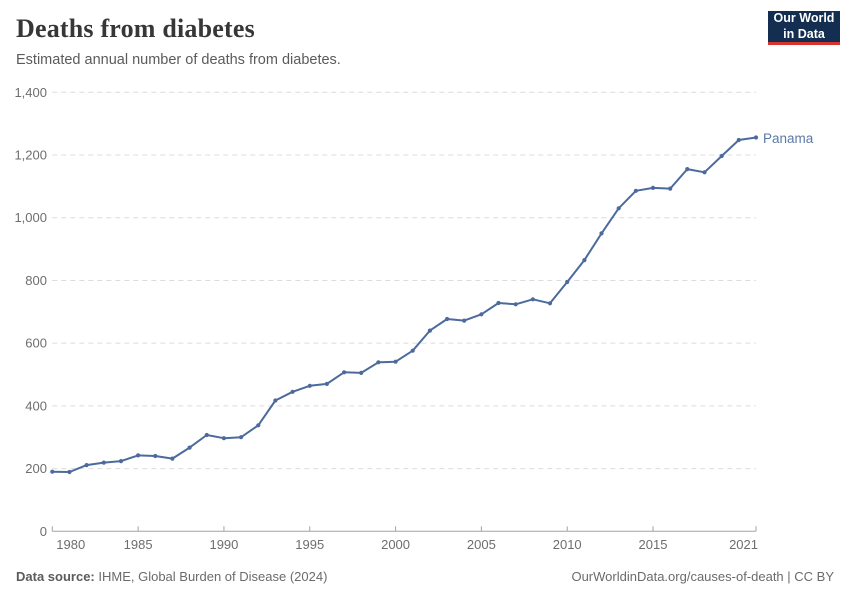 This screenshot has height=600, width=850. Describe the element at coordinates (481, 544) in the screenshot. I see `x-tick-label: 2005` at that location.